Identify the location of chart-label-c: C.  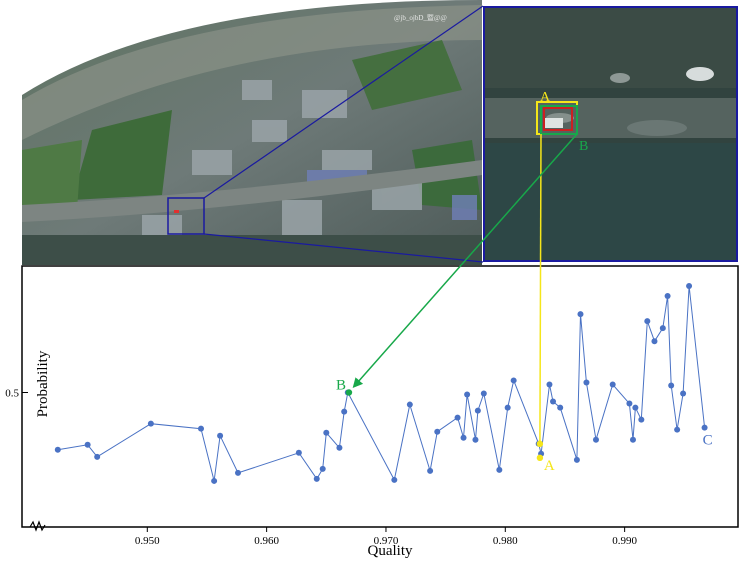
(708, 441).